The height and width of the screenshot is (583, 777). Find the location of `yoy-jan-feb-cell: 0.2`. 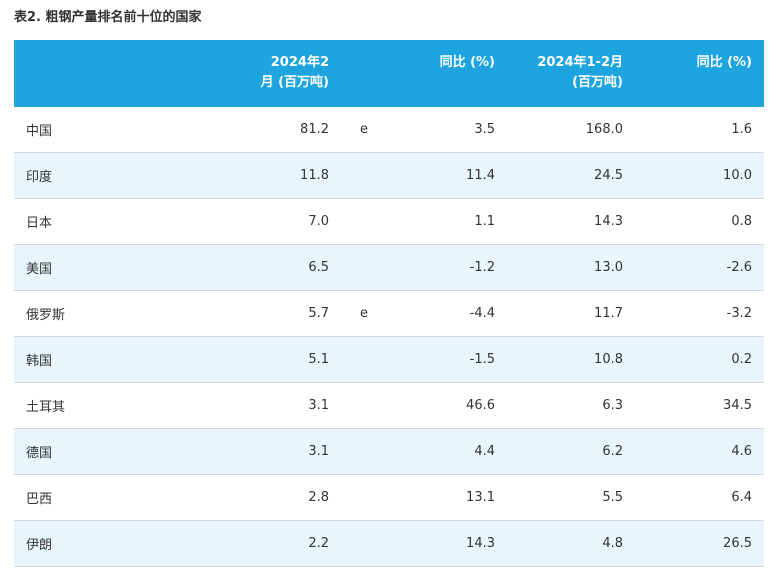

yoy-jan-feb-cell: 0.2 is located at coordinates (700, 359).